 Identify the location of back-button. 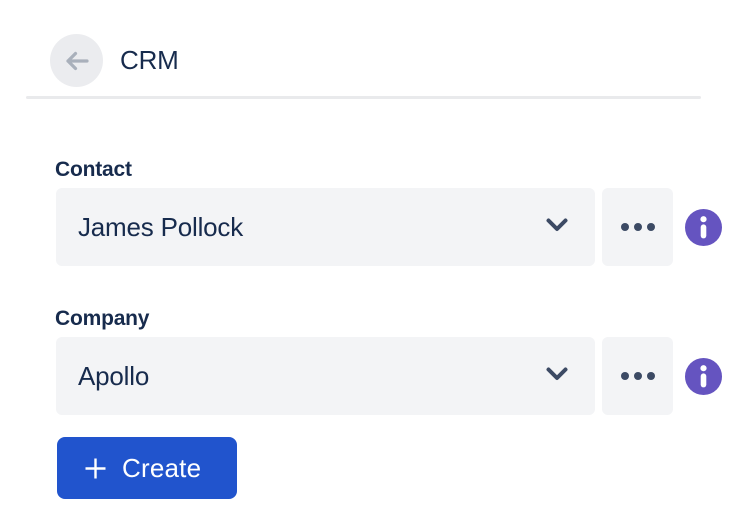
(76, 60).